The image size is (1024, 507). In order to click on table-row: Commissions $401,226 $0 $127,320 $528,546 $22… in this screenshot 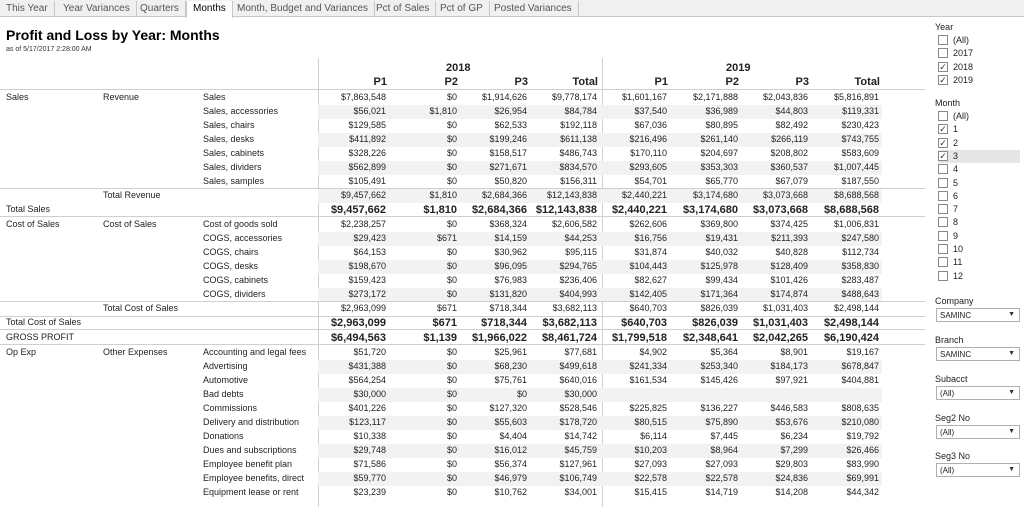, I will do `click(441, 409)`.